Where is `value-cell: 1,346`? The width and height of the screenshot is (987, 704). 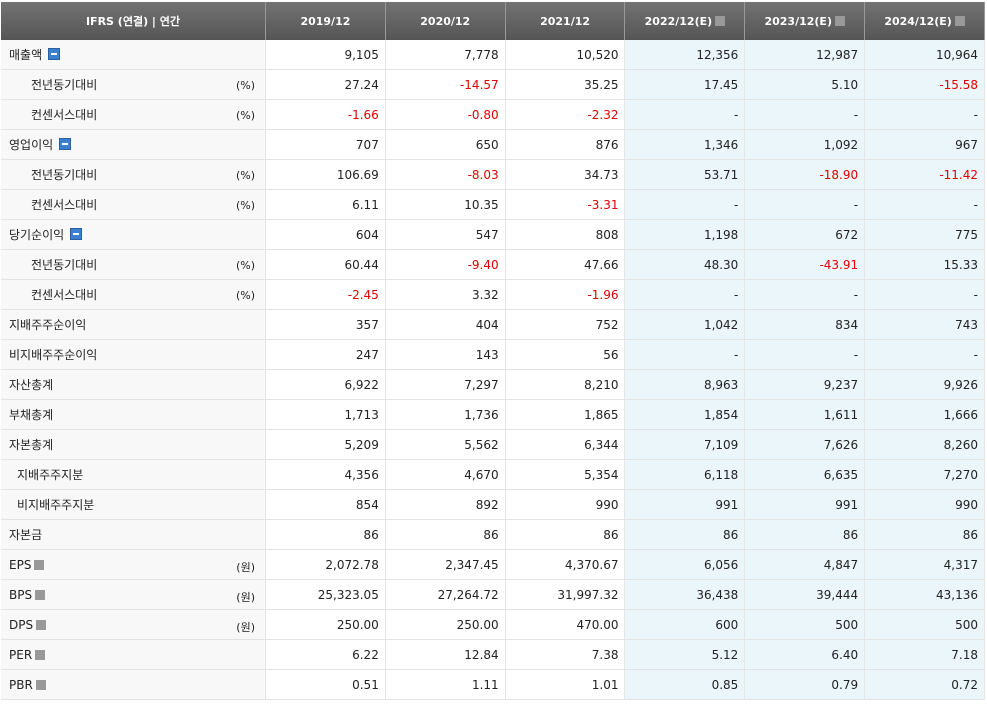
value-cell: 1,346 is located at coordinates (685, 144).